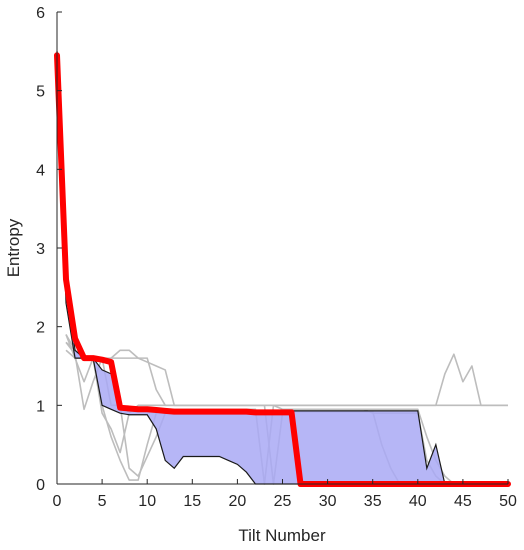 The width and height of the screenshot is (524, 550). Describe the element at coordinates (463, 501) in the screenshot. I see `x-tick-label: 45` at that location.